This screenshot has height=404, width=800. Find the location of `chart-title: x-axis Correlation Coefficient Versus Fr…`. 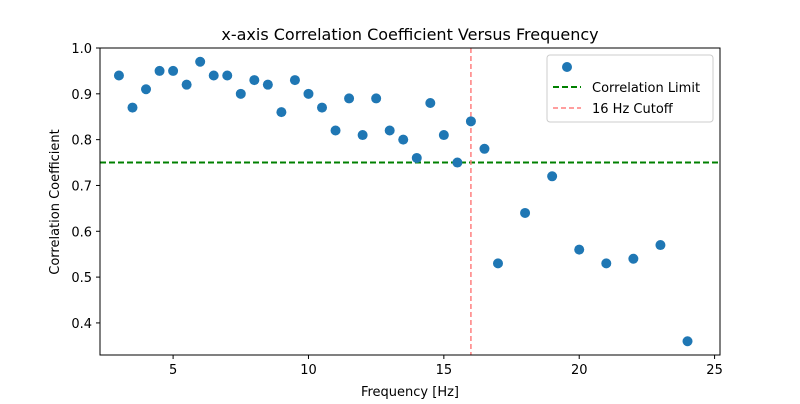

chart-title: x-axis Correlation Coefficient Versus Fr… is located at coordinates (409, 34).